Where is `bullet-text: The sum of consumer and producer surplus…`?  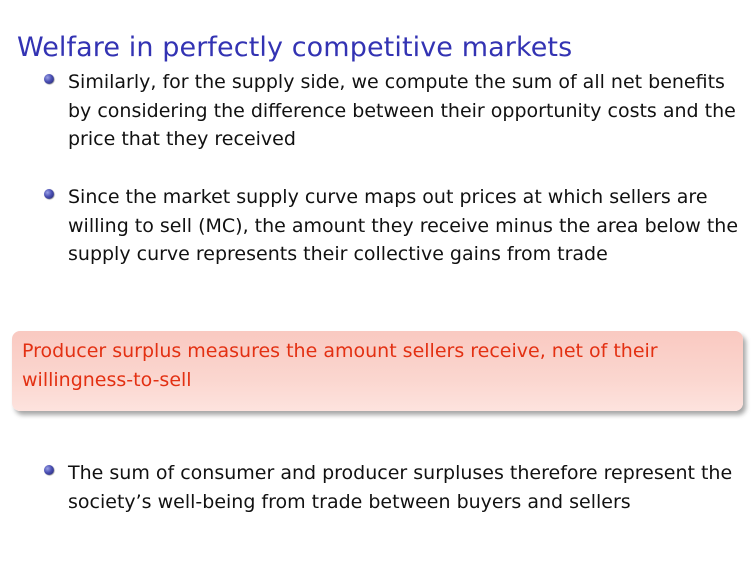 bullet-text: The sum of consumer and producer surplus… is located at coordinates (400, 487).